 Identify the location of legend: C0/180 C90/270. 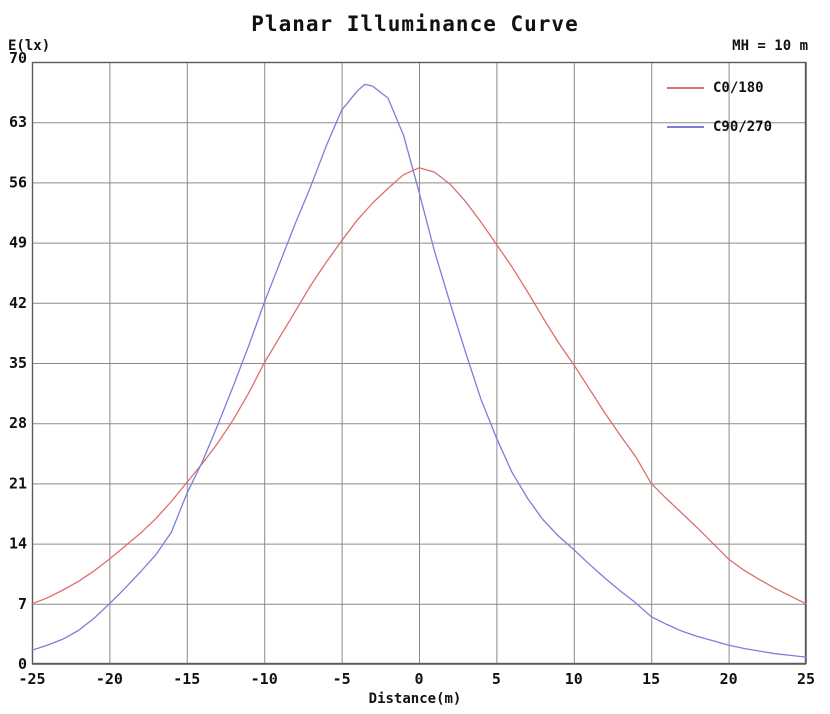
(719, 113).